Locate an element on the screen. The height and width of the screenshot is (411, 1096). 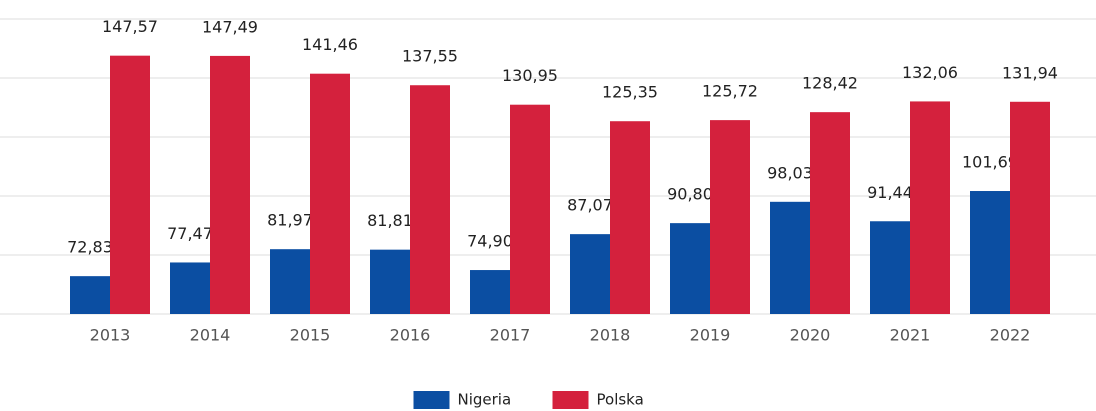
data-label: 132,06 is located at coordinates (930, 72).